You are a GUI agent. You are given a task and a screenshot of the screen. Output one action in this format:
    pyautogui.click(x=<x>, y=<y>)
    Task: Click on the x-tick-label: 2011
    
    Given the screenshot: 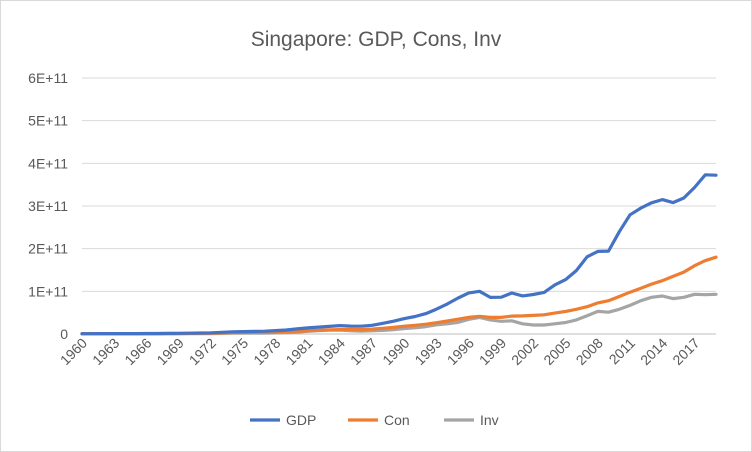 What is the action you would take?
    pyautogui.click(x=622, y=351)
    